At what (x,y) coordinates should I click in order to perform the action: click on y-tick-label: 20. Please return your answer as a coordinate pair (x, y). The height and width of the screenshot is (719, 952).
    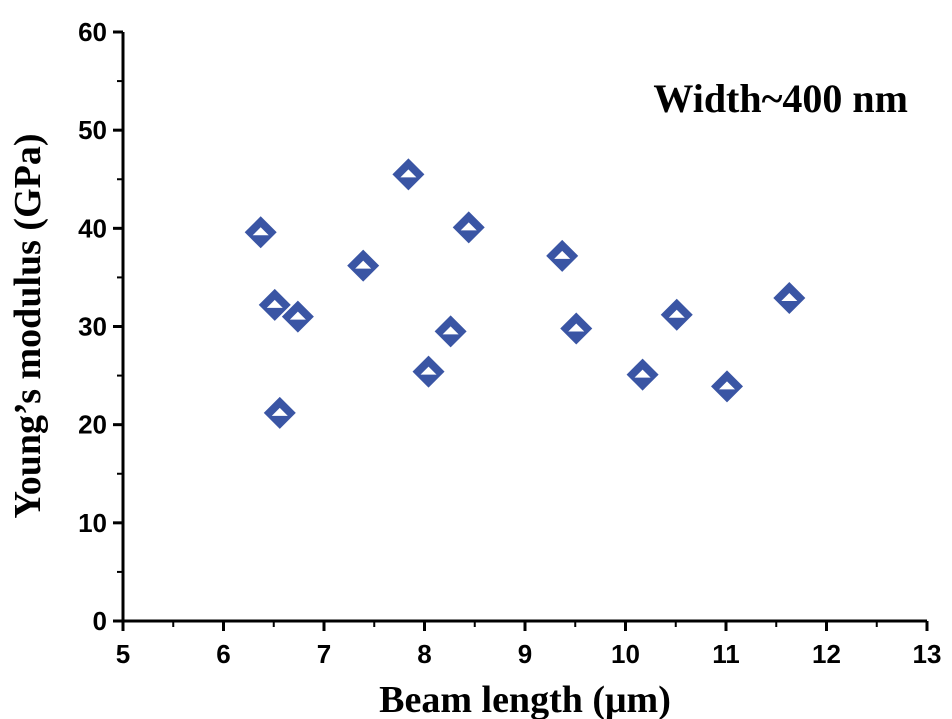
    Looking at the image, I should click on (92, 425).